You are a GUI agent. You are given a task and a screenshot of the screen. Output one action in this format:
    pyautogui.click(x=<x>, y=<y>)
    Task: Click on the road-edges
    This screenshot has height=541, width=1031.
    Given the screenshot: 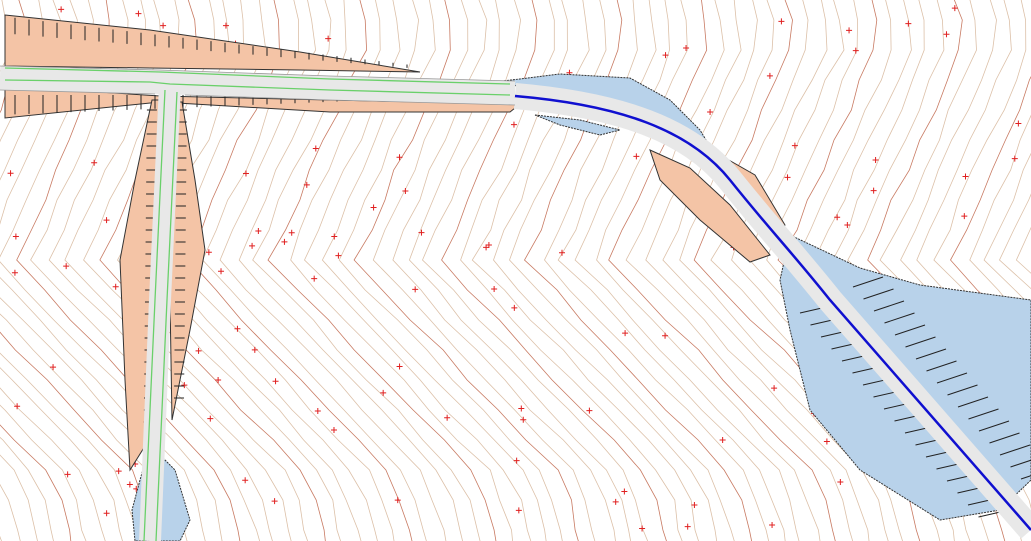 What is the action you would take?
    pyautogui.click(x=258, y=85)
    